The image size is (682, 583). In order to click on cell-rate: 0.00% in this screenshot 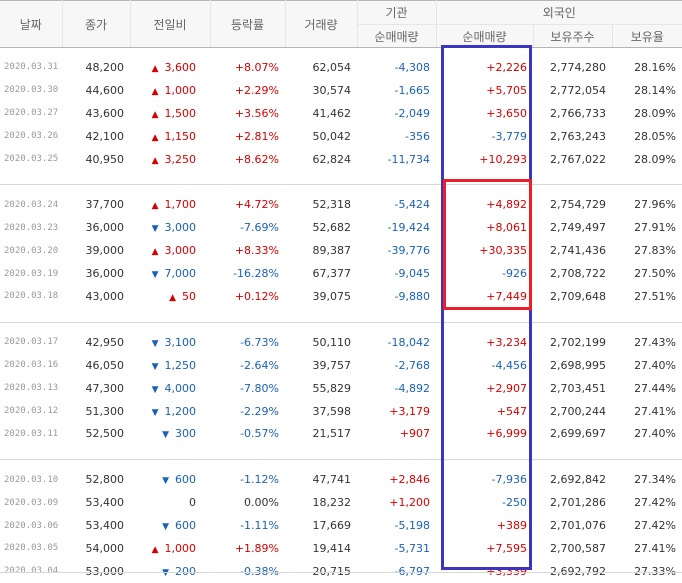, I will do `click(261, 503)`.